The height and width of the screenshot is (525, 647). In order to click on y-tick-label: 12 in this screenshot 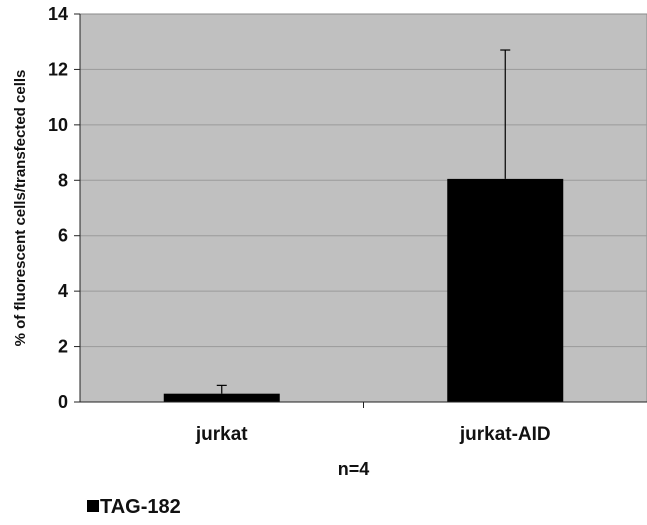, I will do `click(58, 69)`.